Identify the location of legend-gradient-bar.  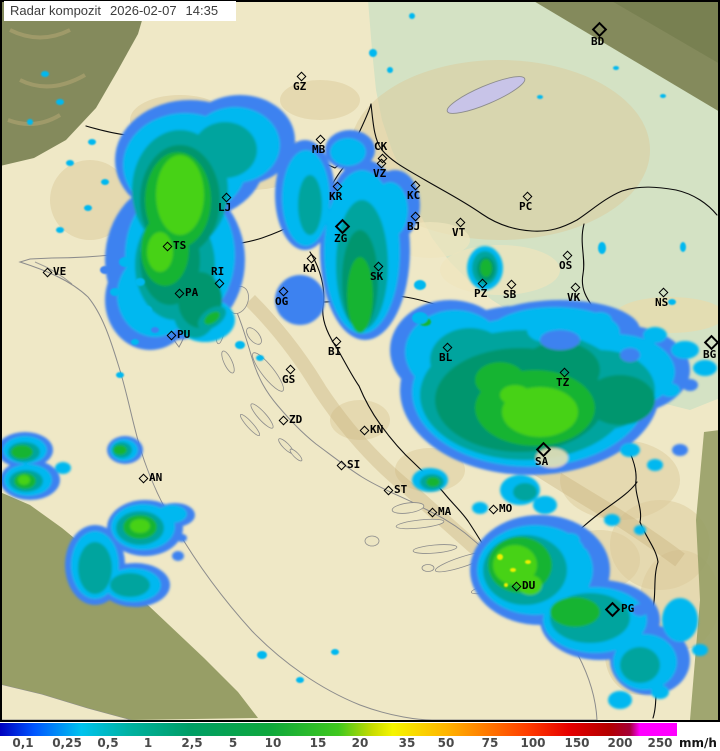
(338, 729).